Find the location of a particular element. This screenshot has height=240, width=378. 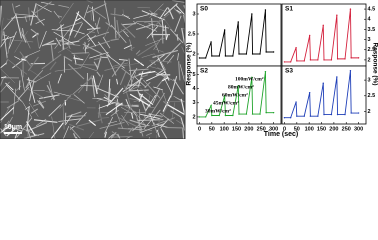

x-tick-label: 100 is located at coordinates (309, 129).